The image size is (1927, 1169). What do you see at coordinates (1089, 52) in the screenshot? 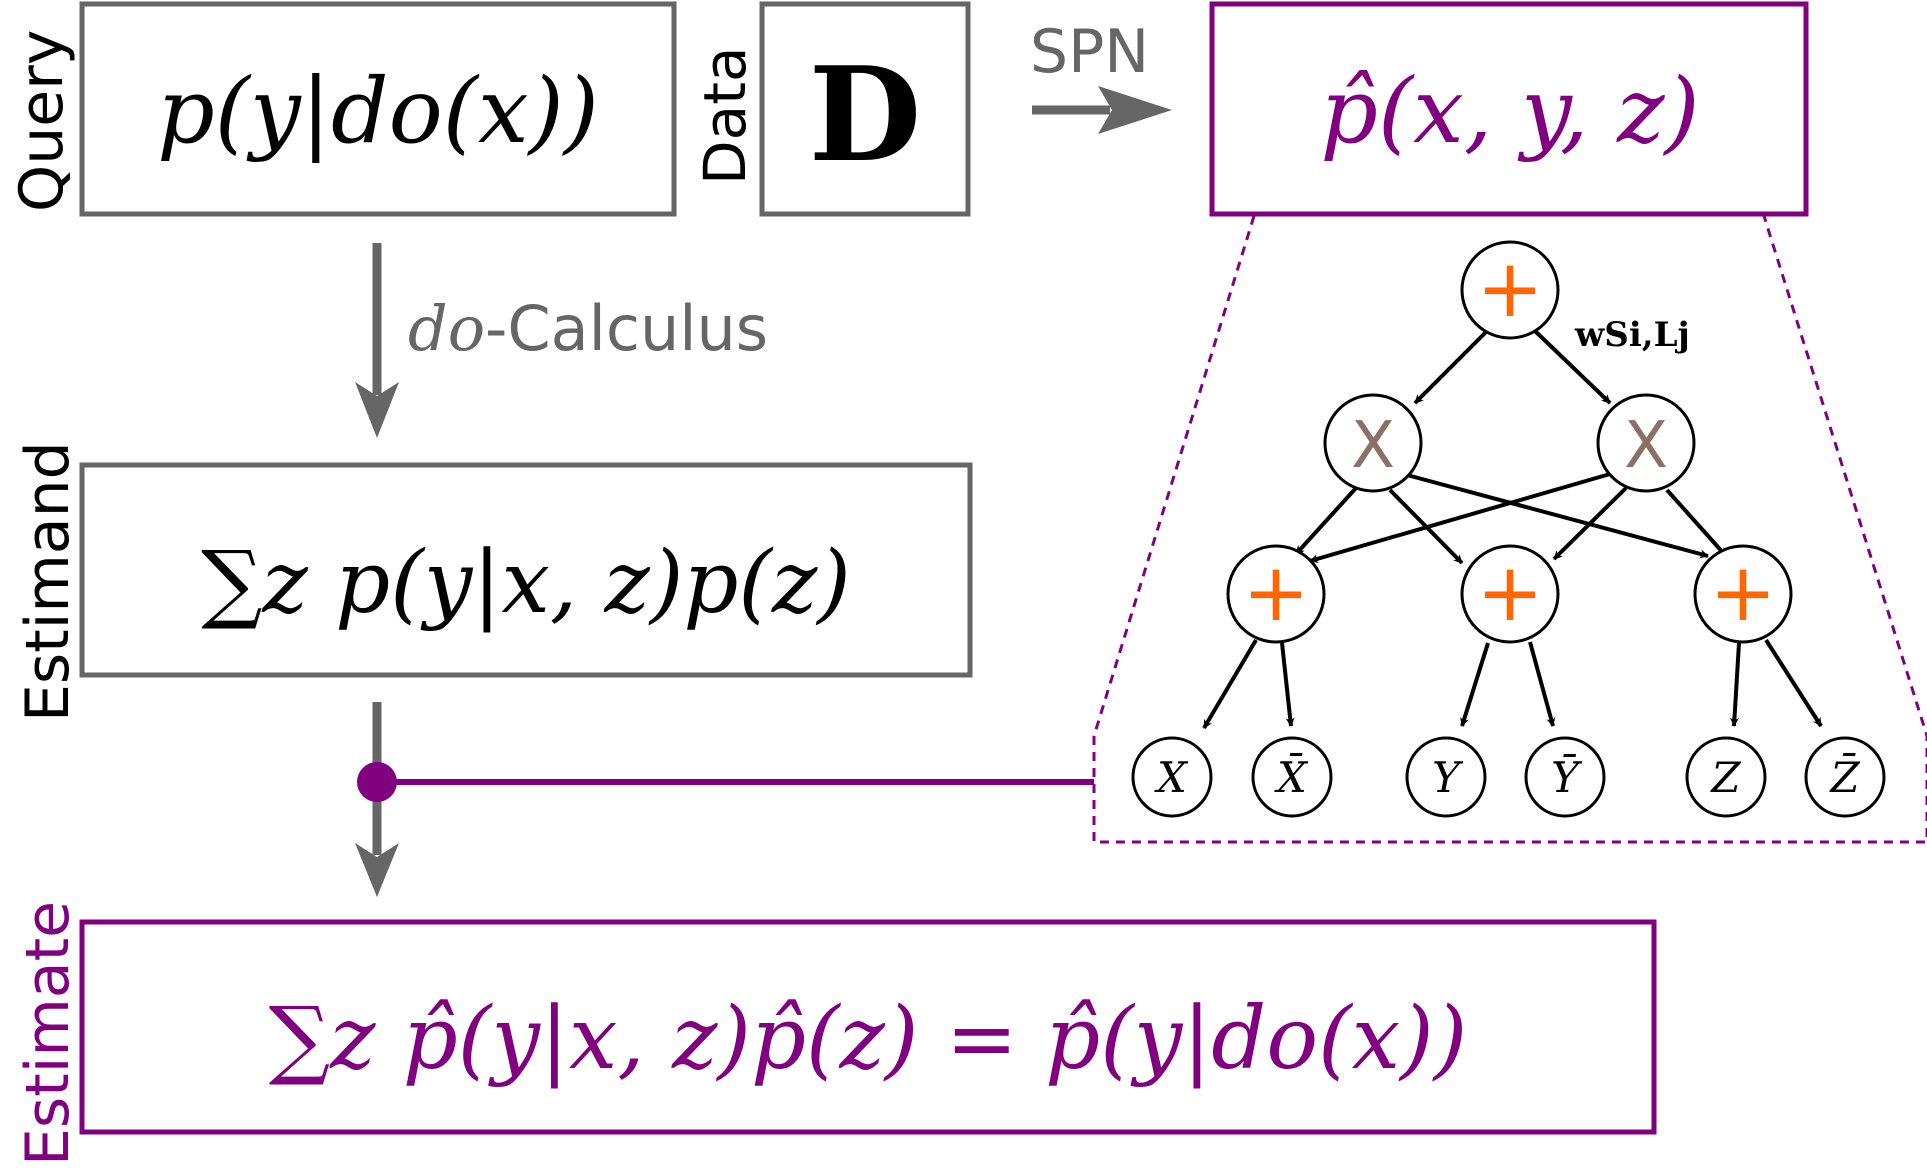
I see `spn-label: SPN` at bounding box center [1089, 52].